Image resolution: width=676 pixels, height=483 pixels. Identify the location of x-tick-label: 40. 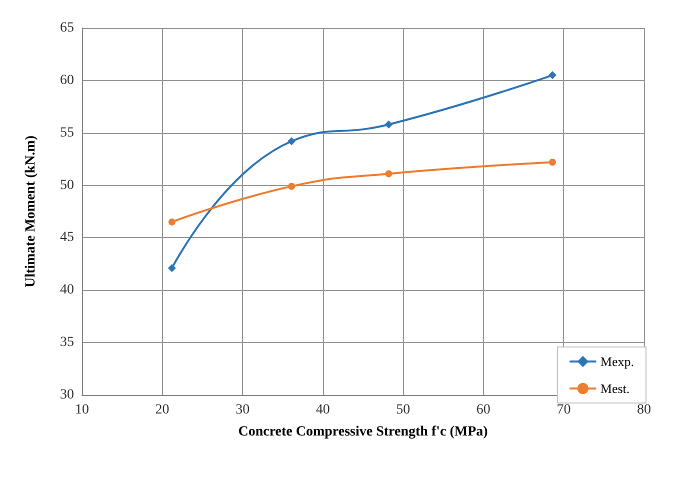
(323, 410).